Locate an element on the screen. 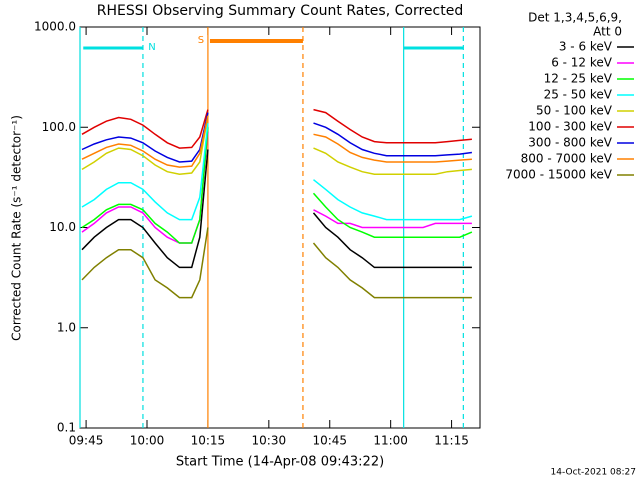 The height and width of the screenshot is (484, 640). x-tick-label: 09:45 is located at coordinates (86, 441).